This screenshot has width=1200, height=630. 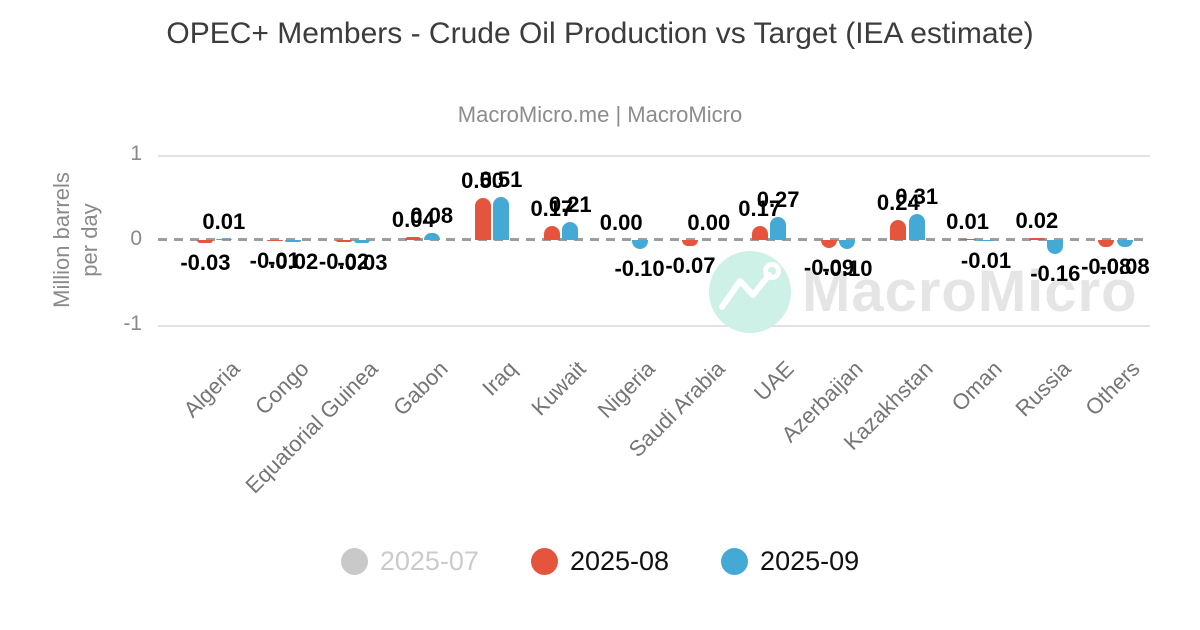 What do you see at coordinates (619, 561) in the screenshot?
I see `legend-label: 2025-08` at bounding box center [619, 561].